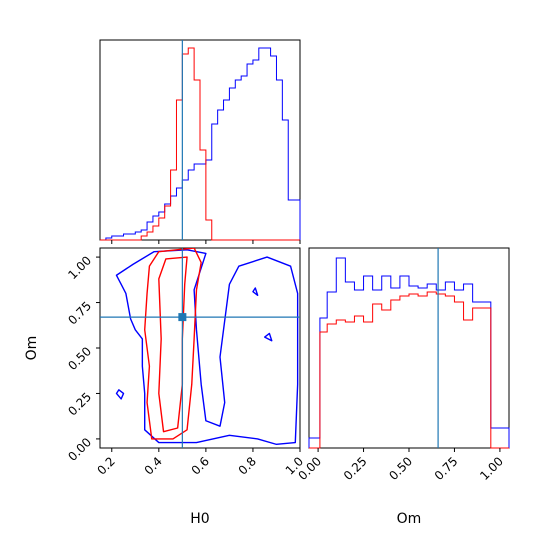 The image size is (550, 550). What do you see at coordinates (182, 317) in the screenshot?
I see `contour-truth-marker` at bounding box center [182, 317].